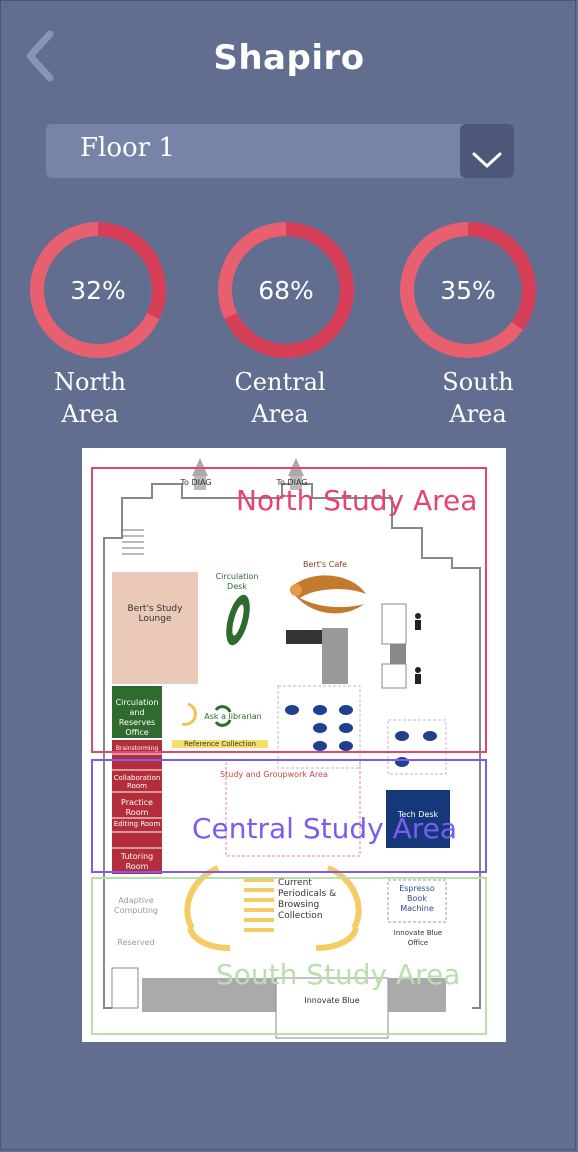 The height and width of the screenshot is (1152, 578). Describe the element at coordinates (325, 828) in the screenshot. I see `central-study-area-label: Central Study Area` at that location.